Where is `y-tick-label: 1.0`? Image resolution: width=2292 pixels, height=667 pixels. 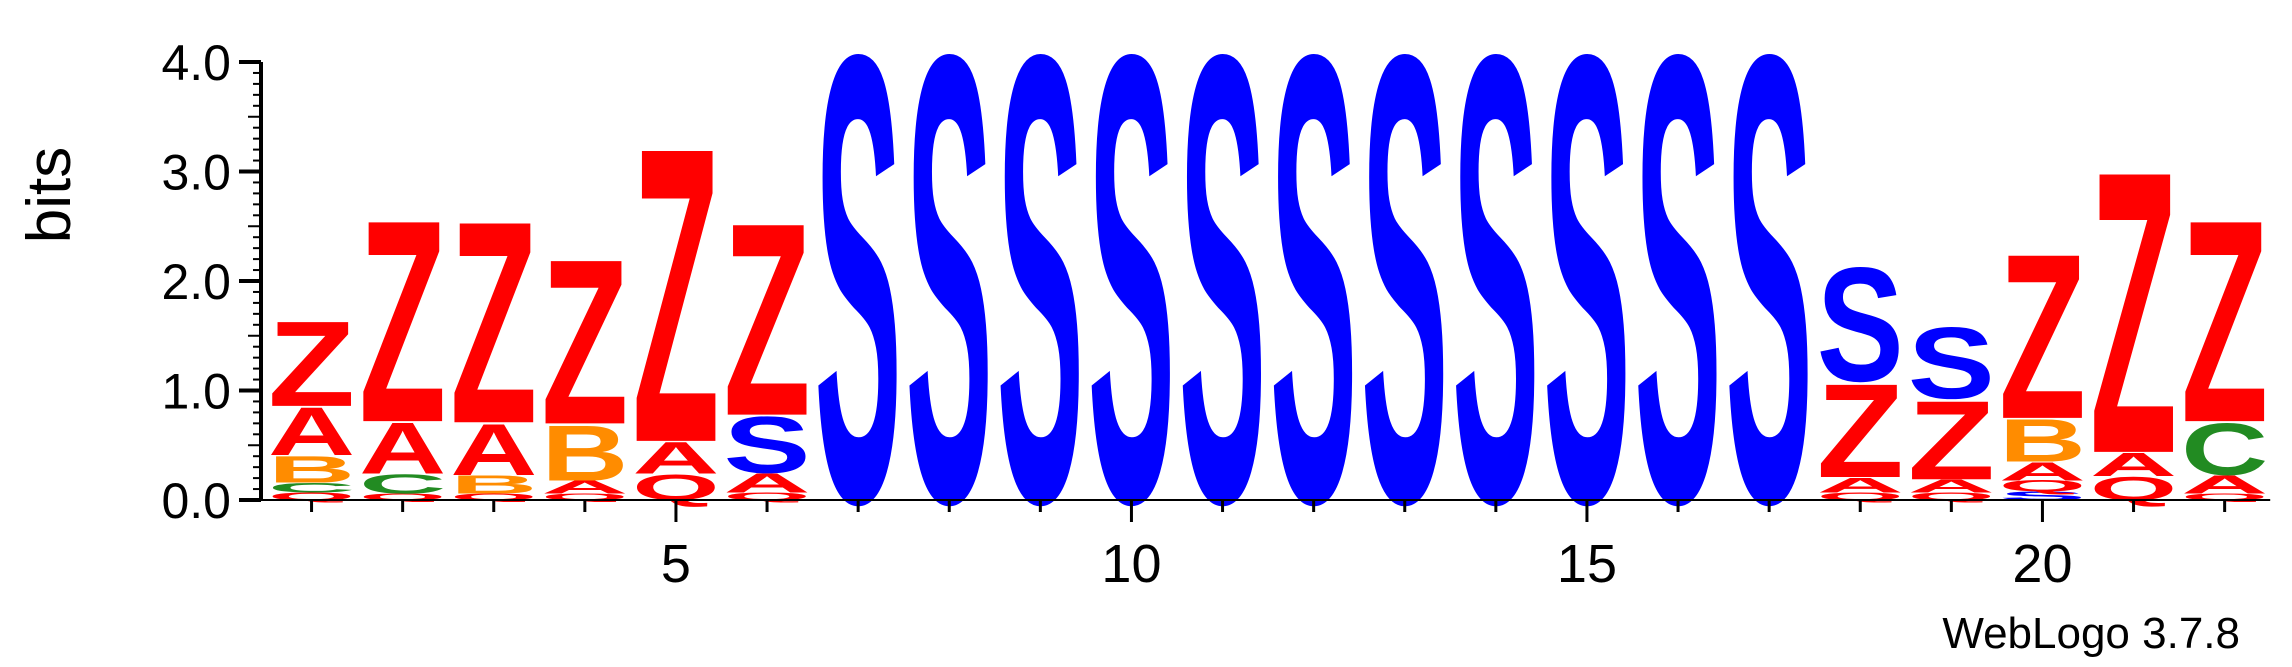
y-tick-label: 1.0 is located at coordinates (196, 392).